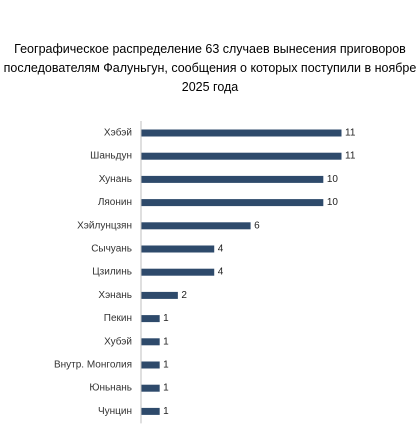 The image size is (420, 427). I want to click on data-label: 2, so click(184, 295).